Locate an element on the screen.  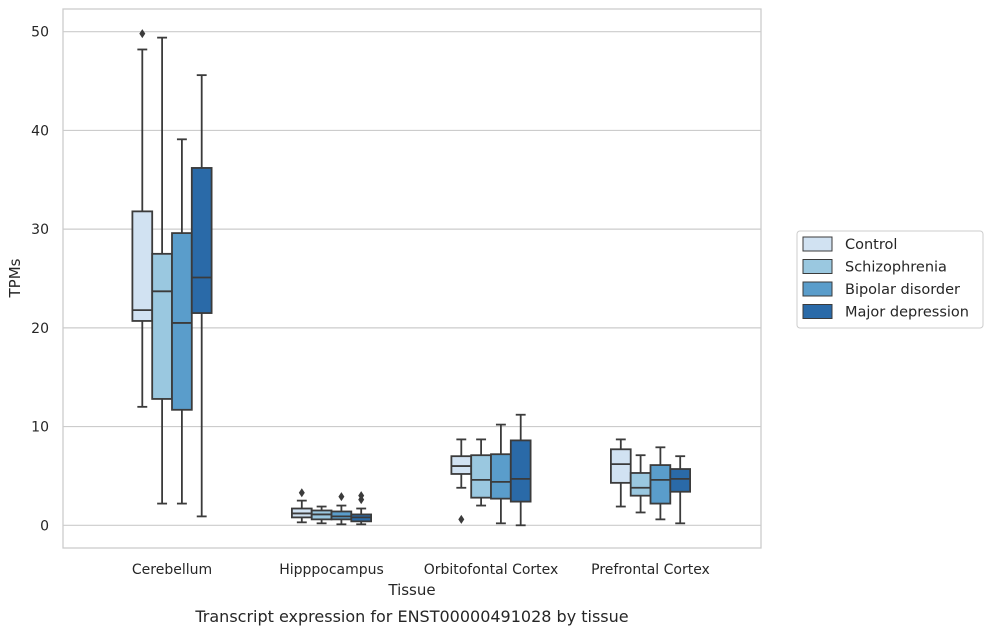
y-tick-label: 50 is located at coordinates (40, 33).